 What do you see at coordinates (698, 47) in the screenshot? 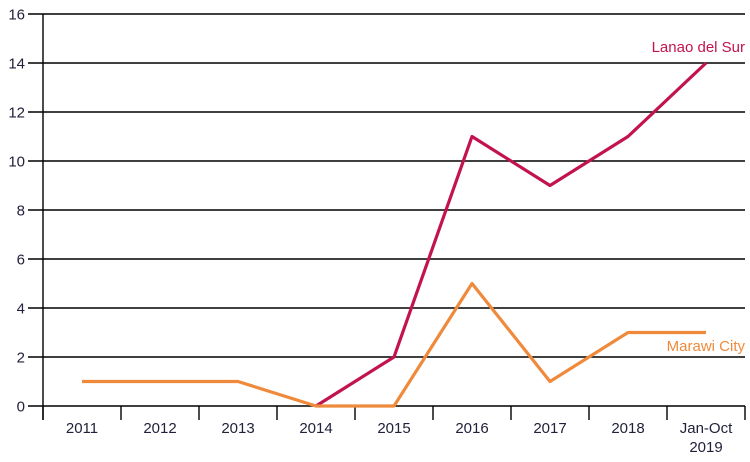
I see `series-label-lanao-del-sur: Lanao del Sur` at bounding box center [698, 47].